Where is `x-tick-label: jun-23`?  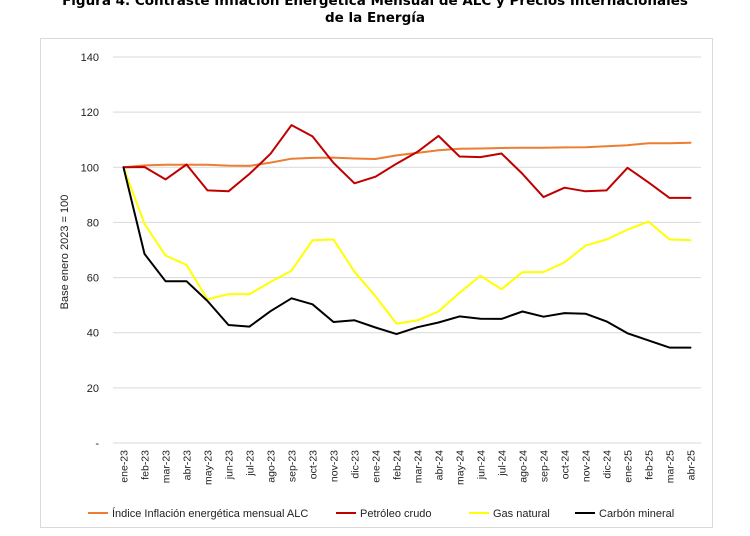
x-tick-label: jun-23 is located at coordinates (230, 465).